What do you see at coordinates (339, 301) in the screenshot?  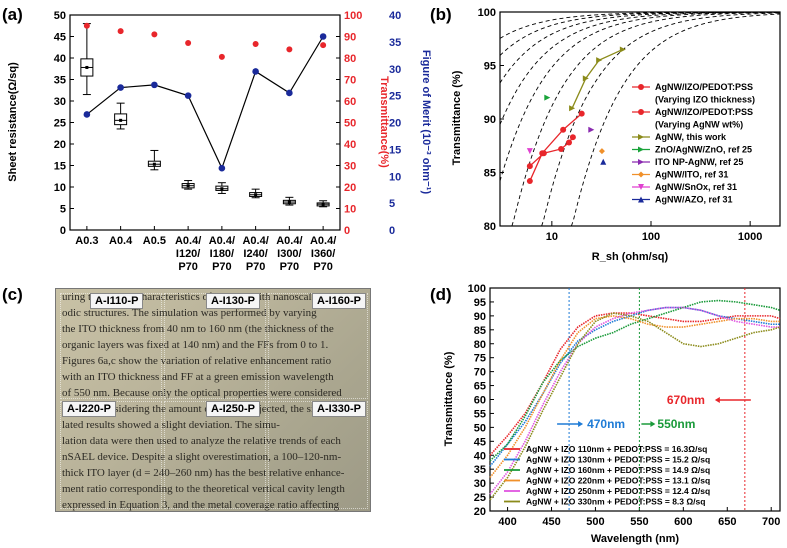 I see `sample-label: A-I160-P` at bounding box center [339, 301].